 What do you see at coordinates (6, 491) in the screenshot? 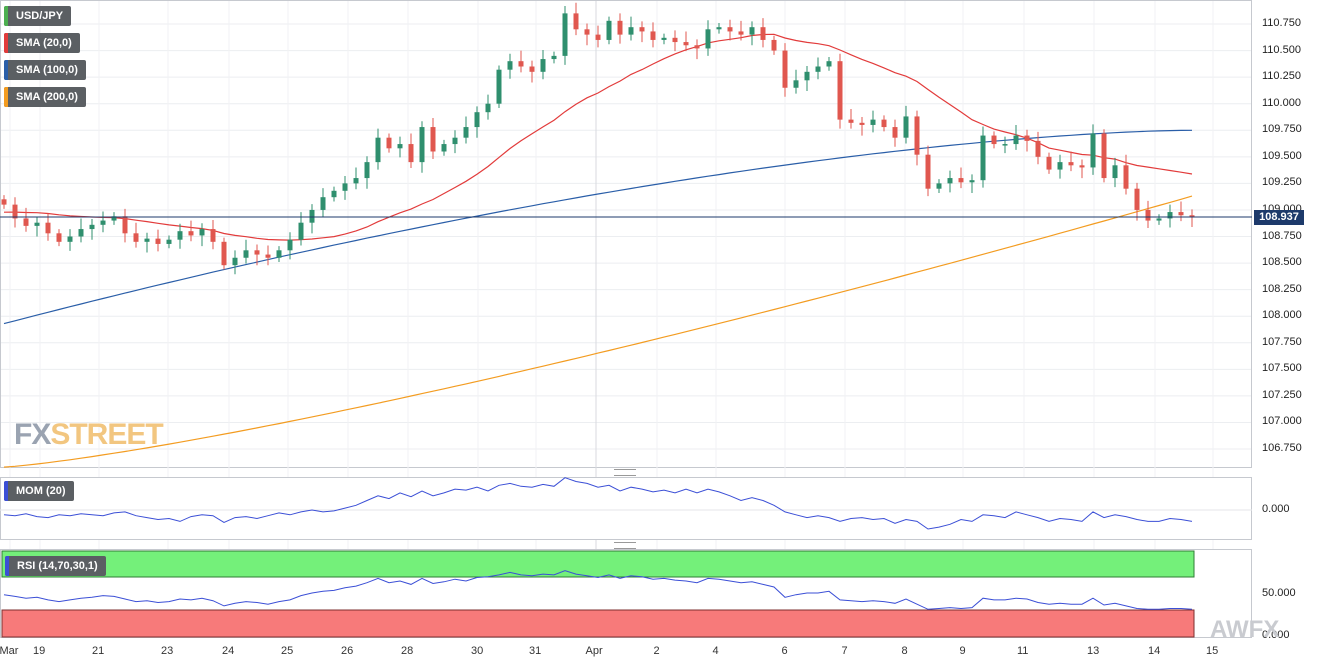
I see `mom-swatch` at bounding box center [6, 491].